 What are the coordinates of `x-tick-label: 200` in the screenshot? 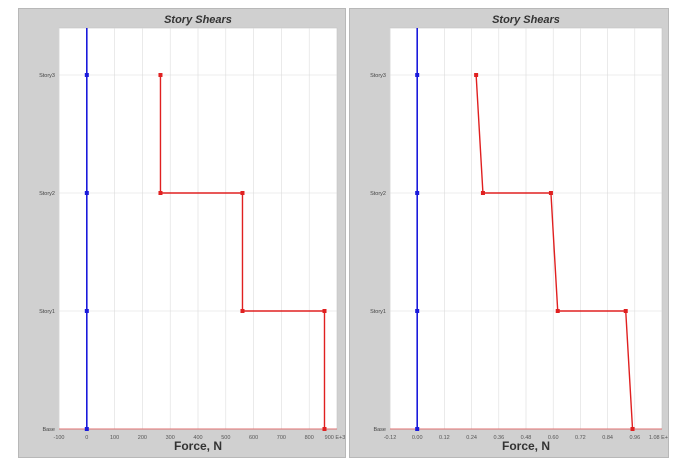 It's located at (142, 438).